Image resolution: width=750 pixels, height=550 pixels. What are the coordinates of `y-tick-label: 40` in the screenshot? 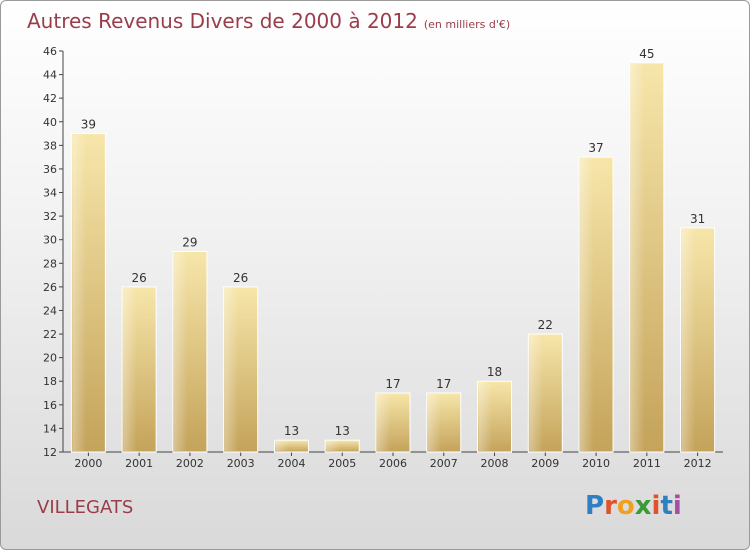 It's located at (50, 122).